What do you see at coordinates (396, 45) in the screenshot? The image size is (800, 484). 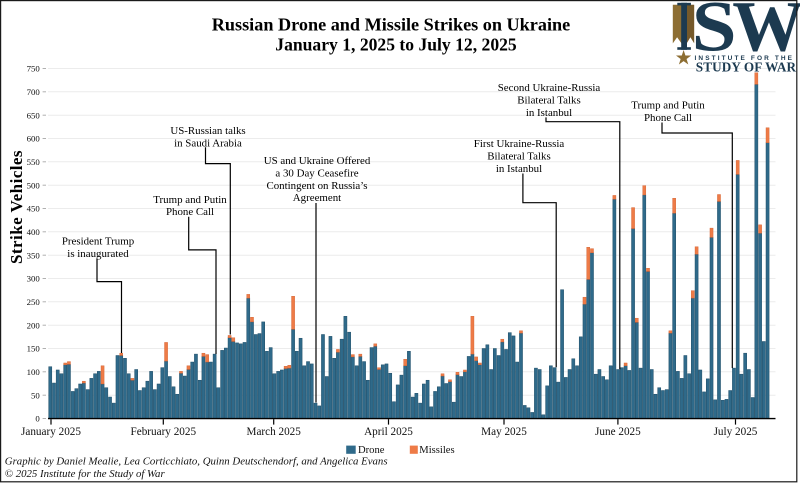 I see `svg-text:January 1, 2025 to July 12, 20: January 1, 2025 to July 12, 2025` at bounding box center [396, 45].